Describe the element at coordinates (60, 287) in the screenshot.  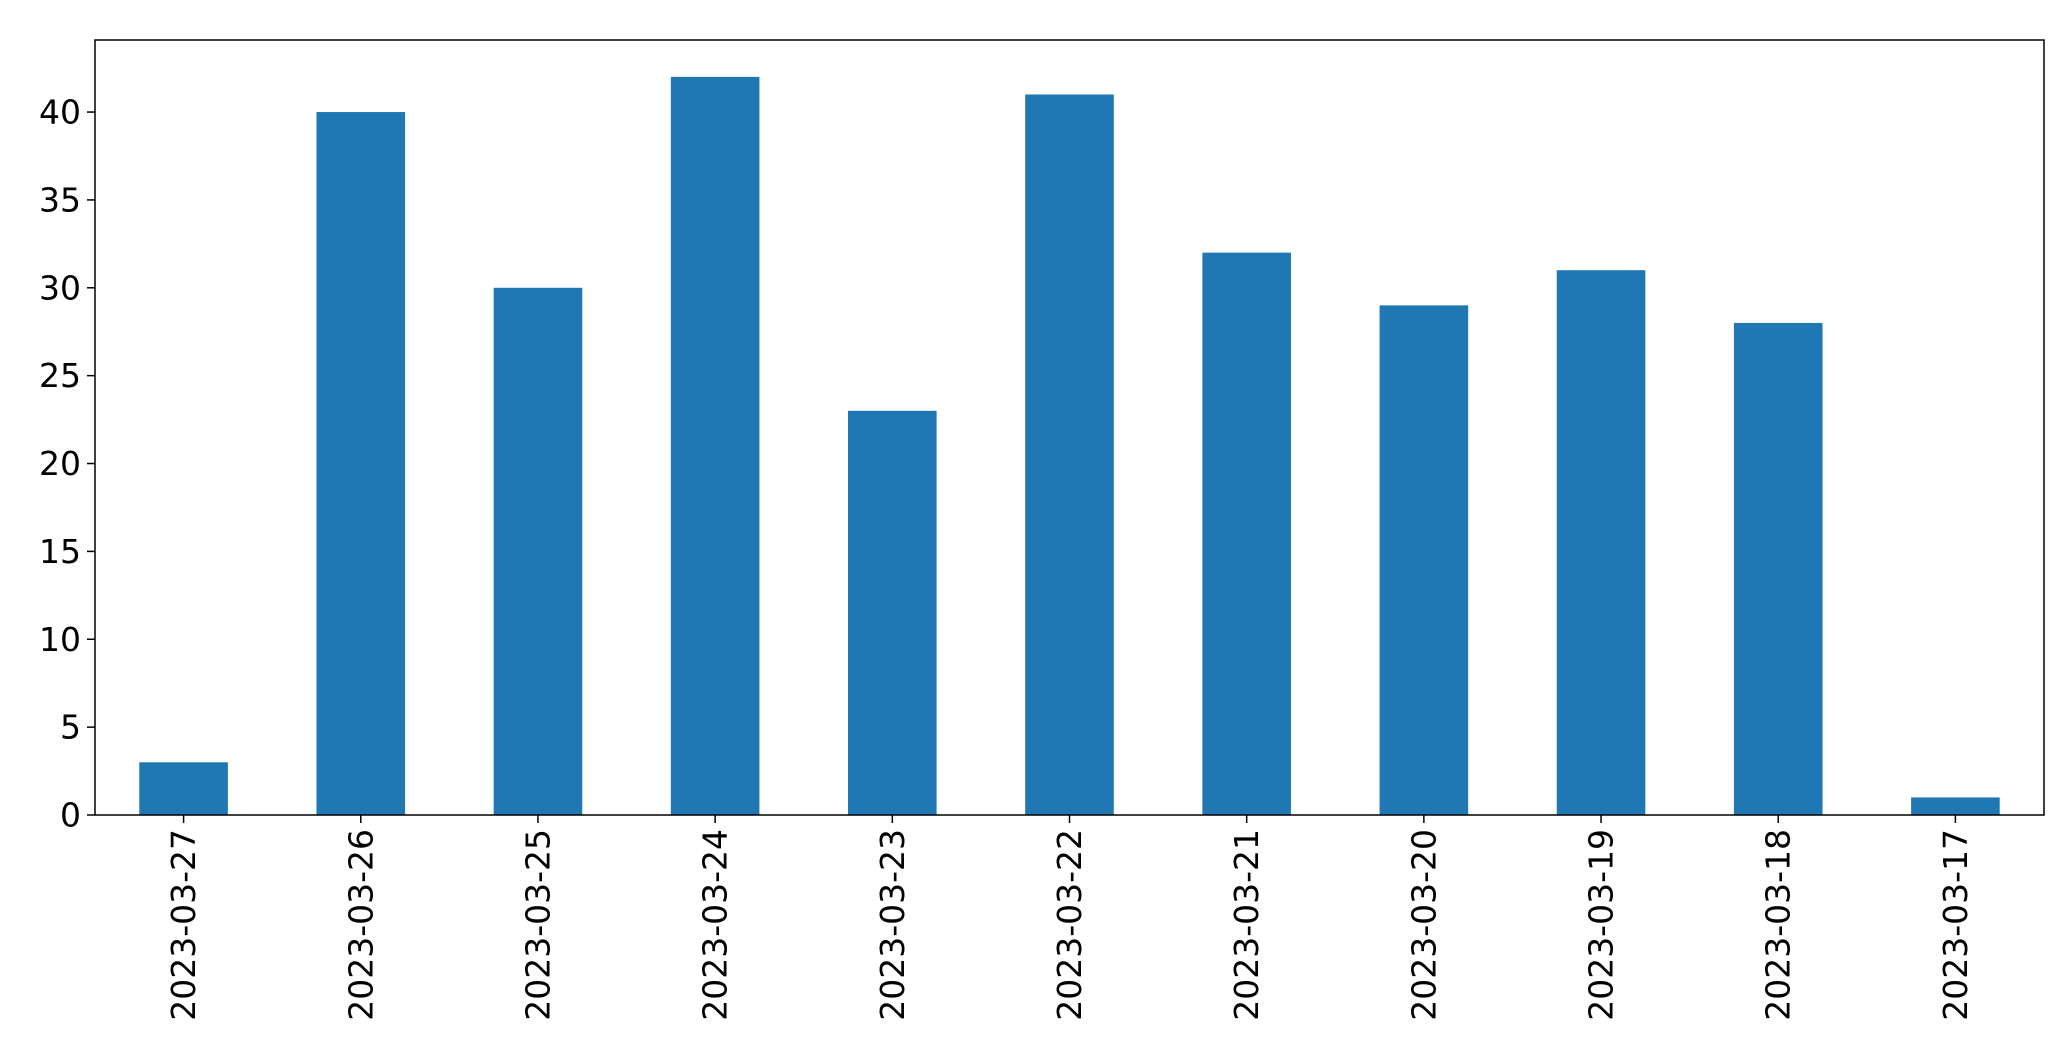
I see `y-tick-label: 30` at that location.